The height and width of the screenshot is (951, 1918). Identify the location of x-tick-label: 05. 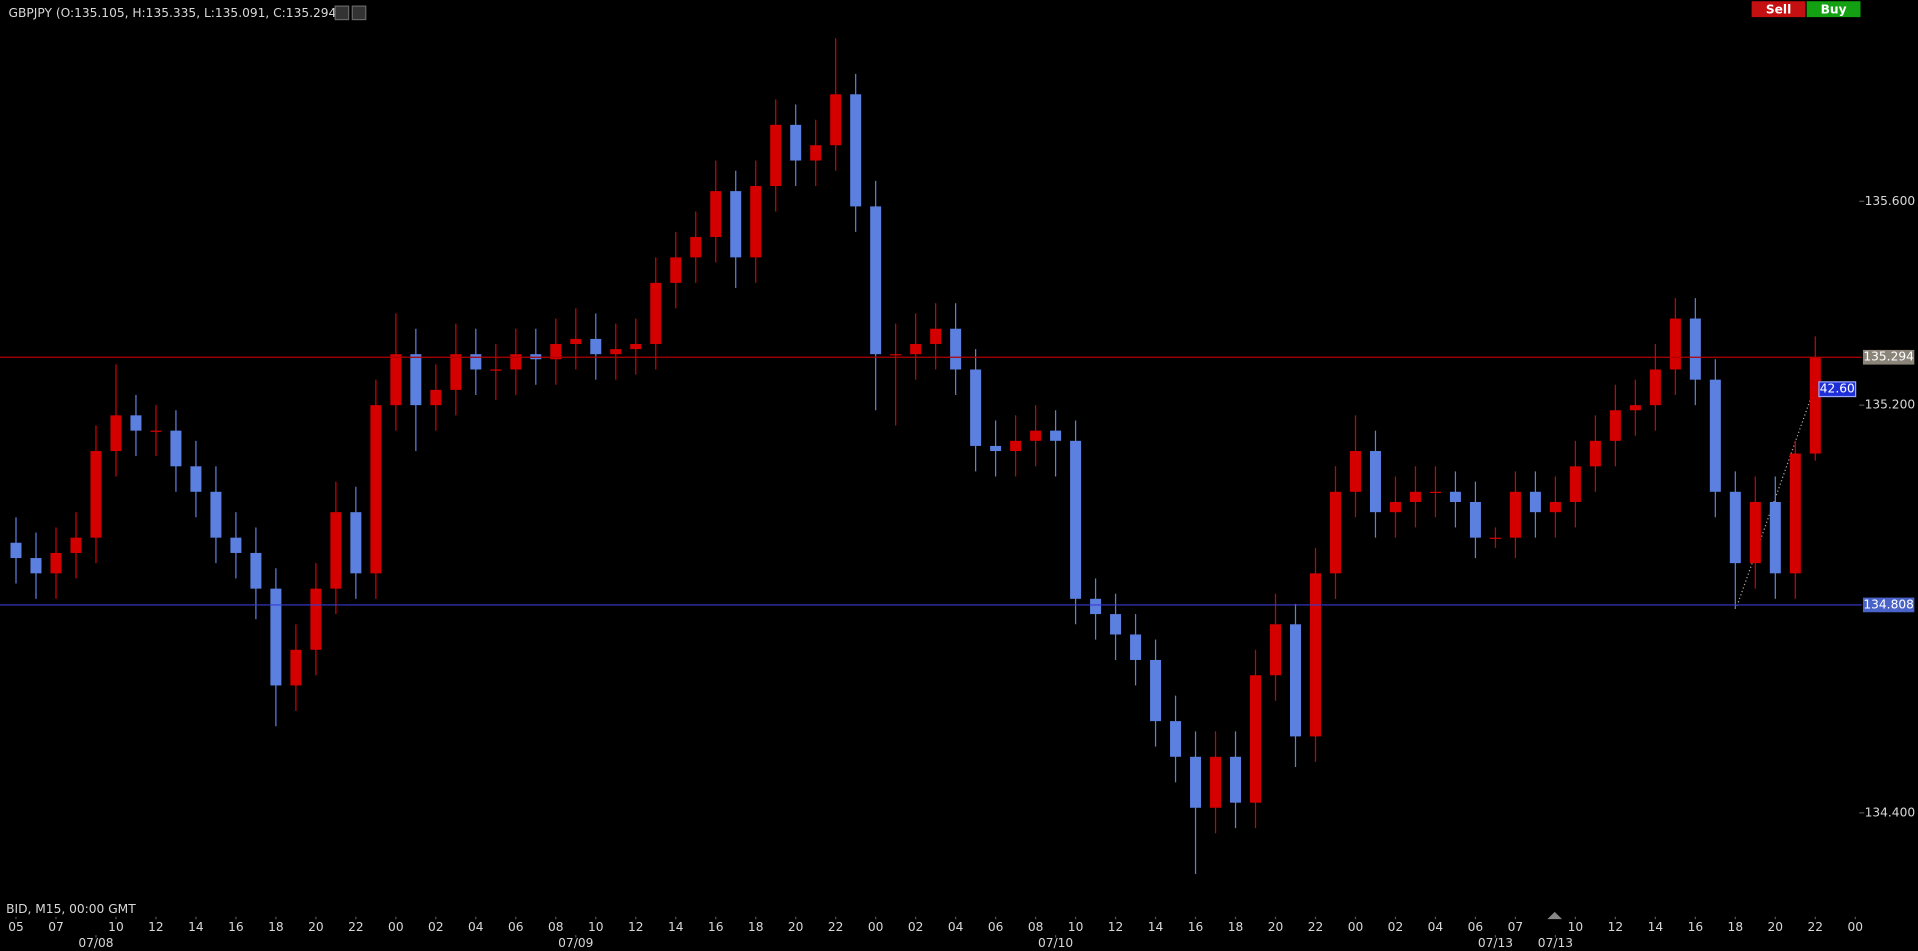
(16, 927).